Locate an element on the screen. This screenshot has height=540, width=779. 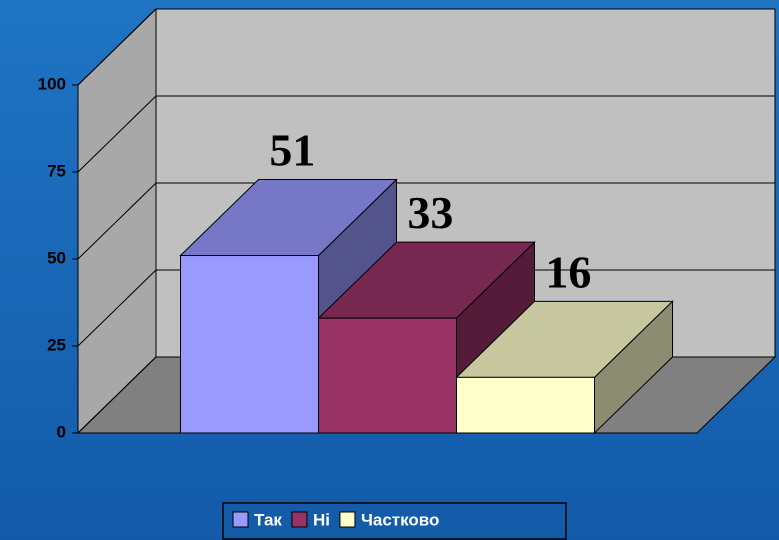
data-label: 51 is located at coordinates (292, 150).